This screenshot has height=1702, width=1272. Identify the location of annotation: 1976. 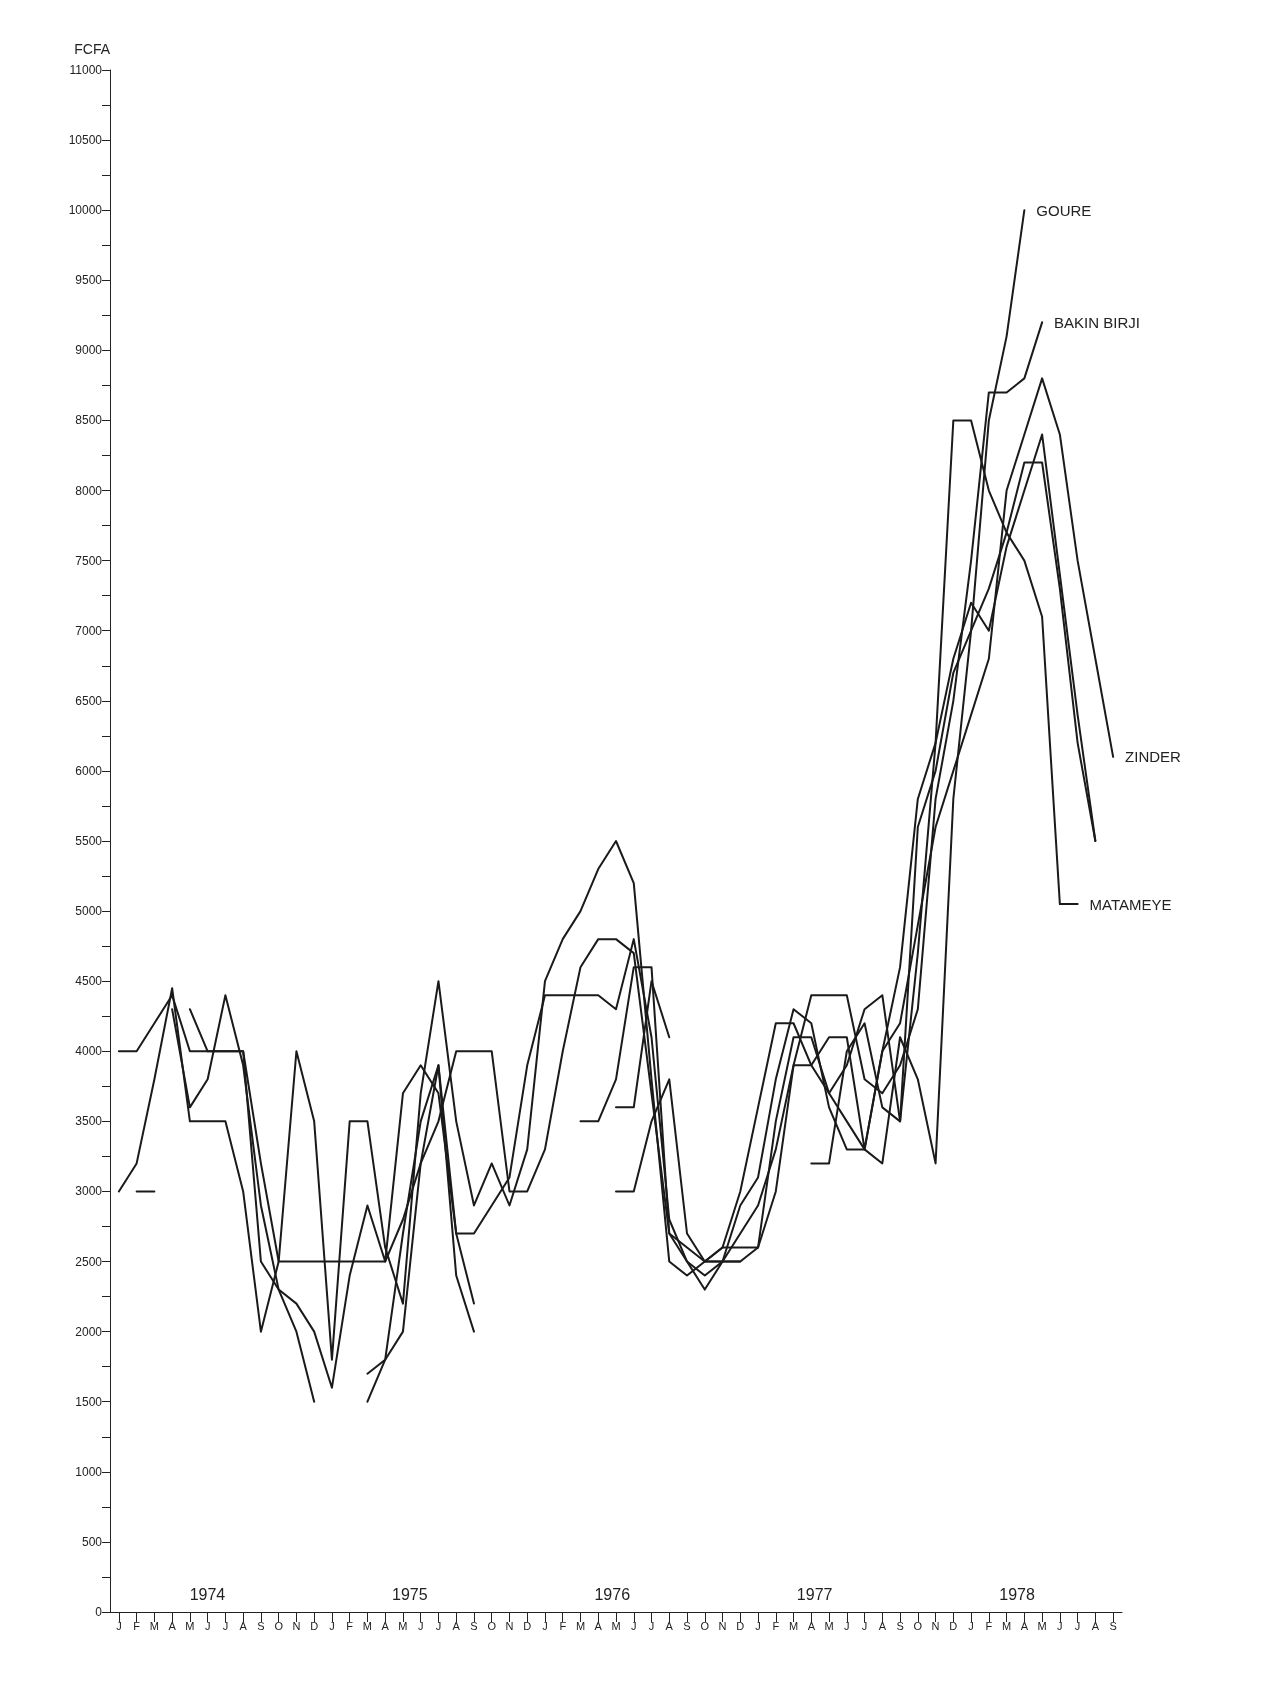
(612, 1594).